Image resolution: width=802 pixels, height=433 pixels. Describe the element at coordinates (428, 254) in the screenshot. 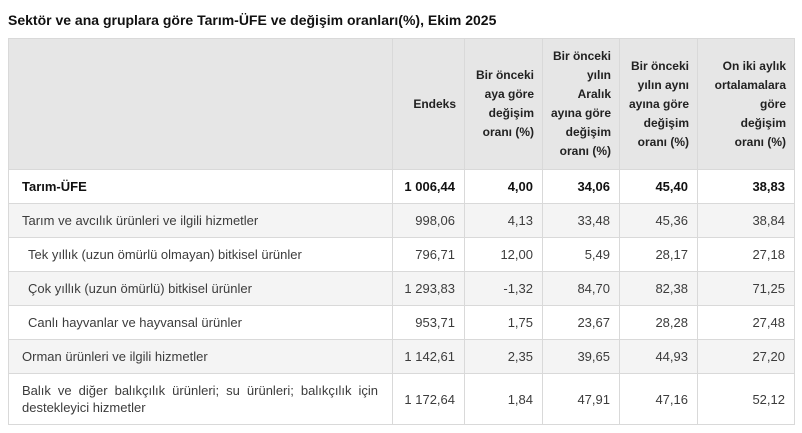

I see `cell-index: 796,71` at that location.